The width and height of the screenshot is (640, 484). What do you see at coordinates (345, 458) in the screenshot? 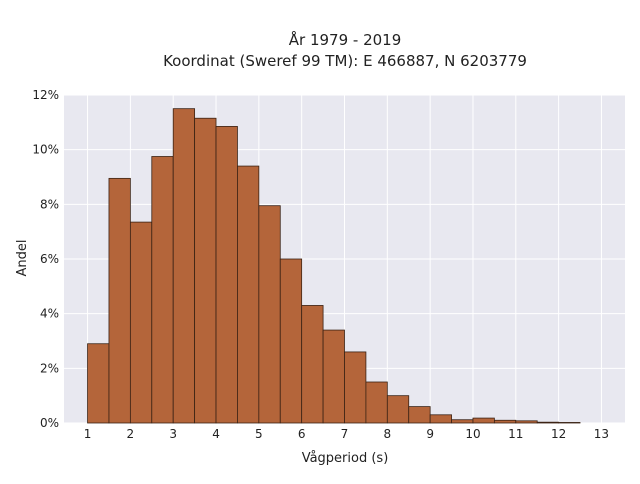
I see `x-axis-label: Vågperiod (s)` at bounding box center [345, 458].